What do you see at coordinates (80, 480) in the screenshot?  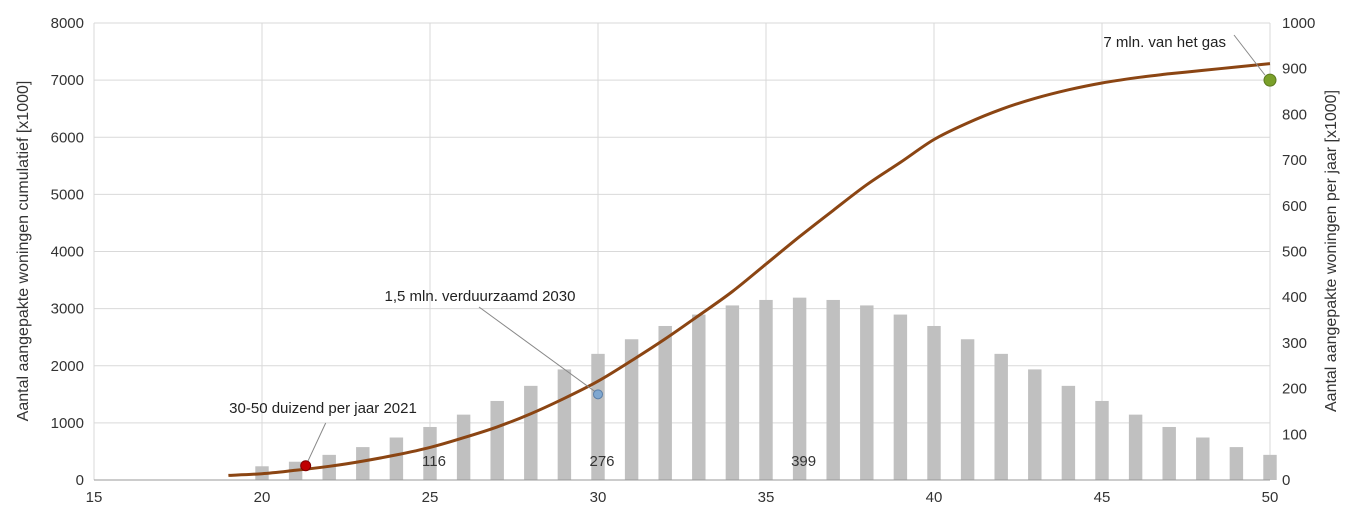 I see `y-left-tick-label: 0` at bounding box center [80, 480].